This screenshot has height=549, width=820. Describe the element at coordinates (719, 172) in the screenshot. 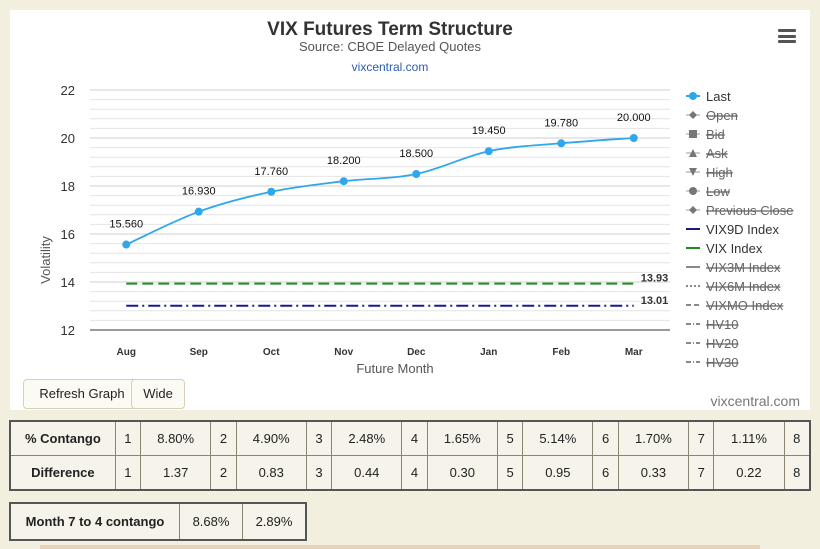

I see `legend-item: High` at that location.